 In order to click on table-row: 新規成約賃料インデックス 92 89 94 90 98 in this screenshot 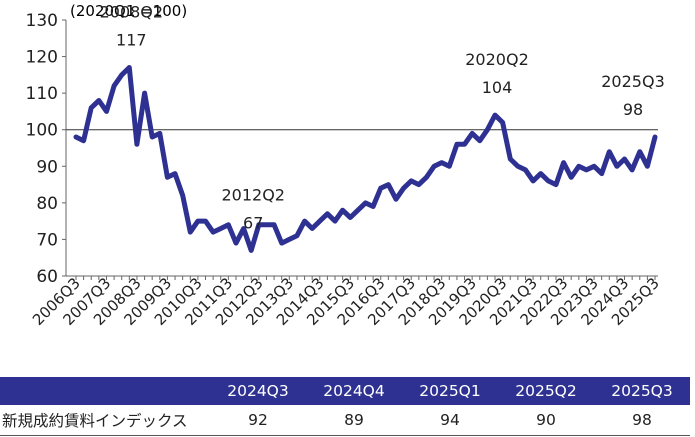, I will do `click(345, 420)`.